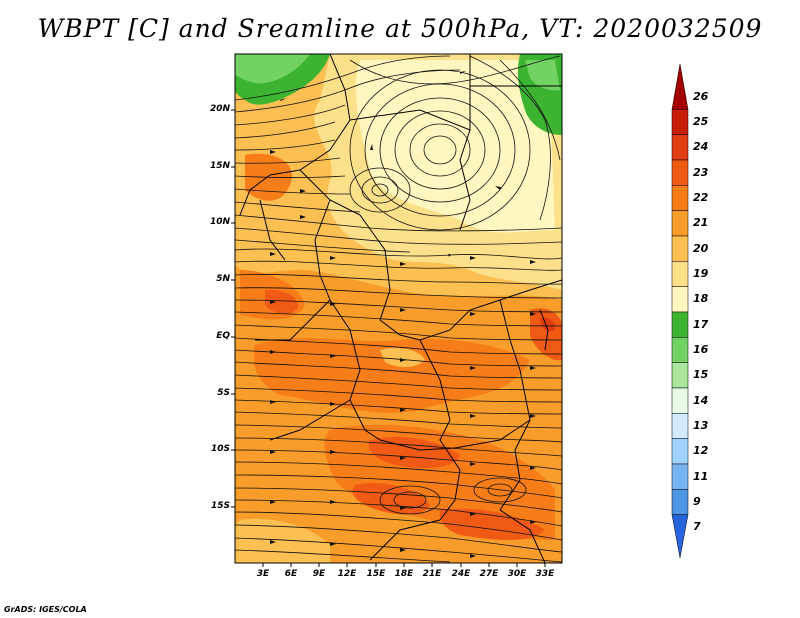 The height and width of the screenshot is (618, 800). I want to click on colorbar-label: 13, so click(701, 425).